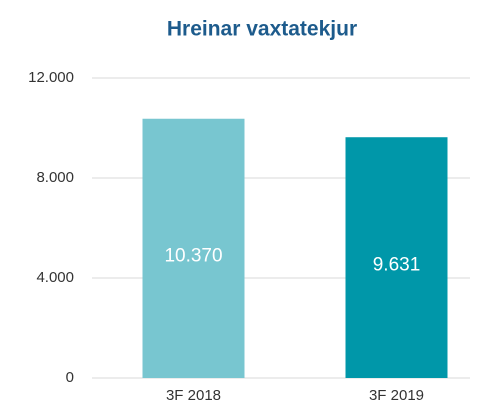 The height and width of the screenshot is (408, 482). What do you see at coordinates (396, 395) in the screenshot?
I see `x-tick-label: 3F 2019` at bounding box center [396, 395].